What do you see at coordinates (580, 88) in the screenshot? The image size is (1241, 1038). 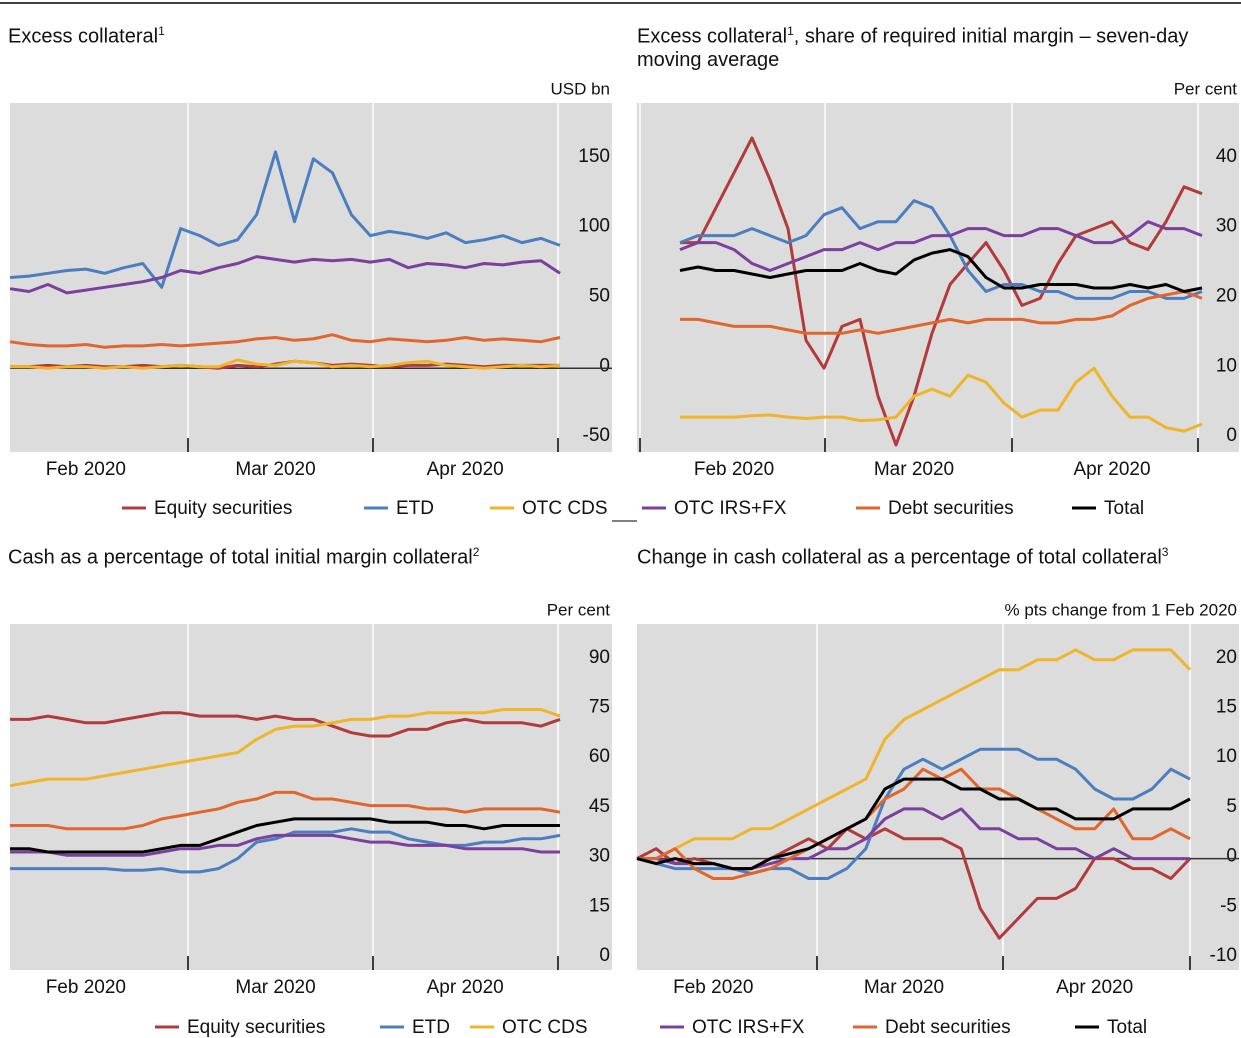 I see `y-unit: USD bn` at bounding box center [580, 88].